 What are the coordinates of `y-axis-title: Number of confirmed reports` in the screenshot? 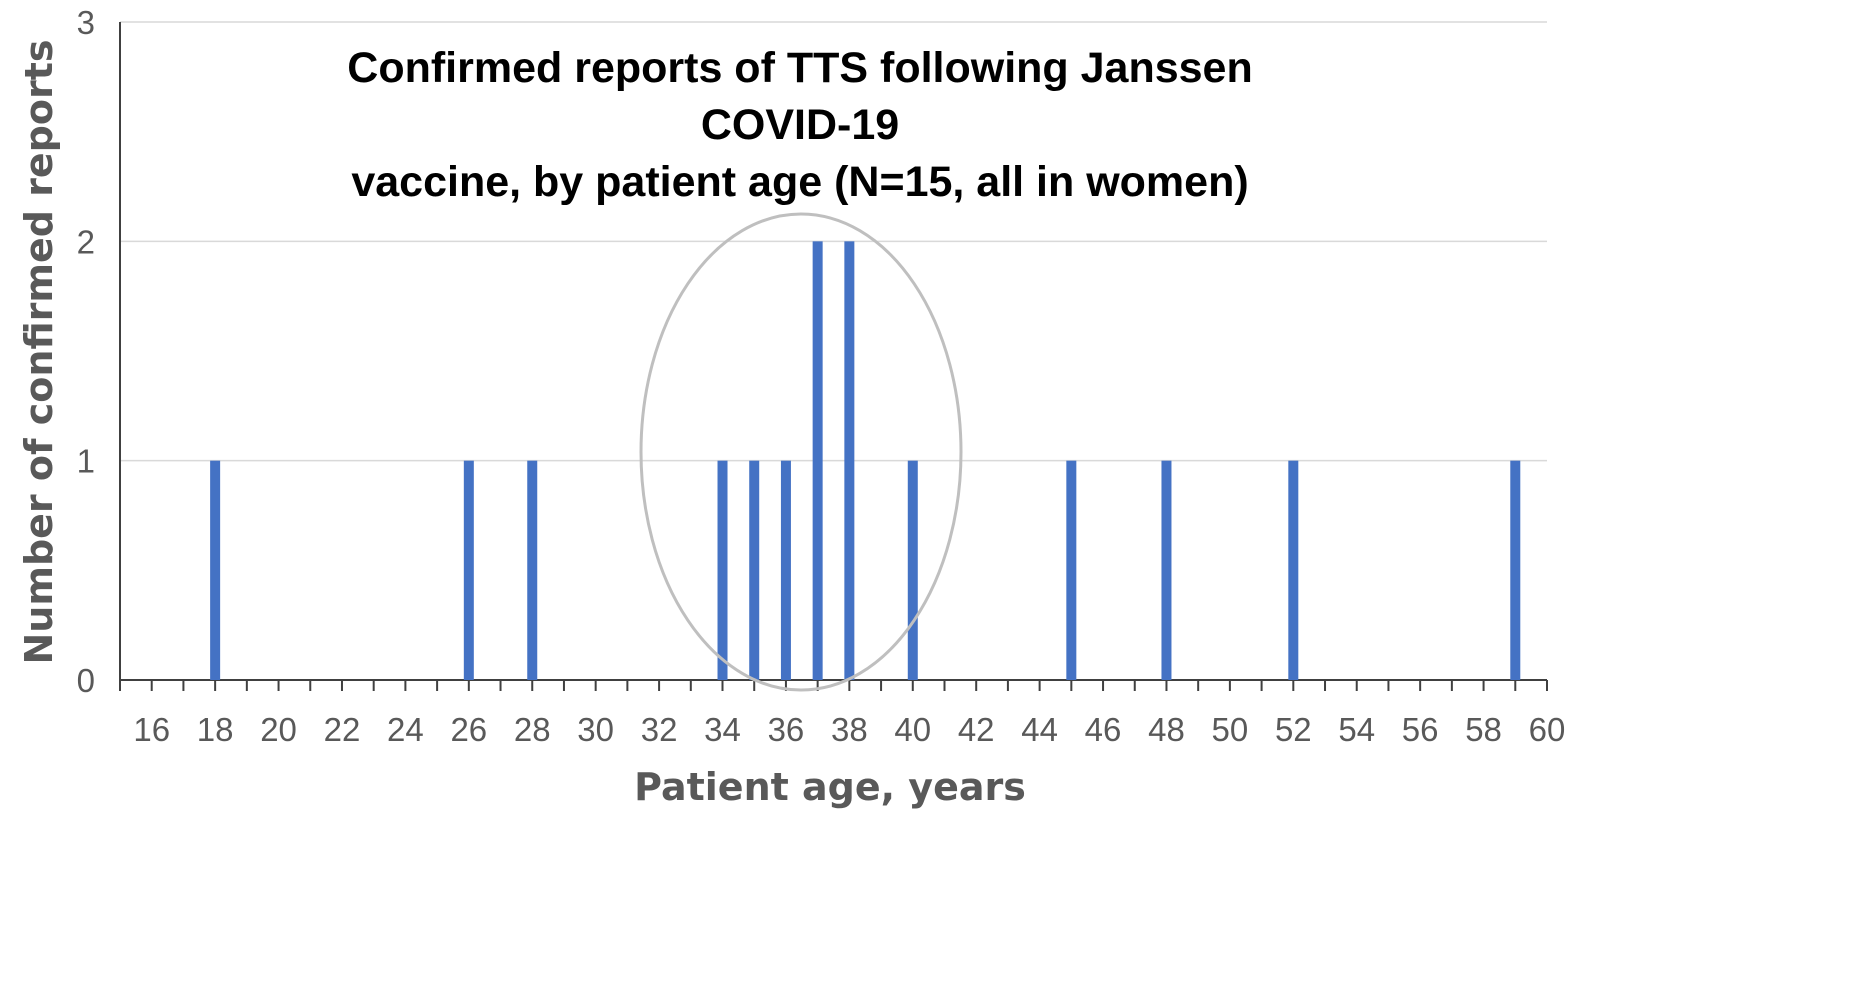 It's located at (39, 352).